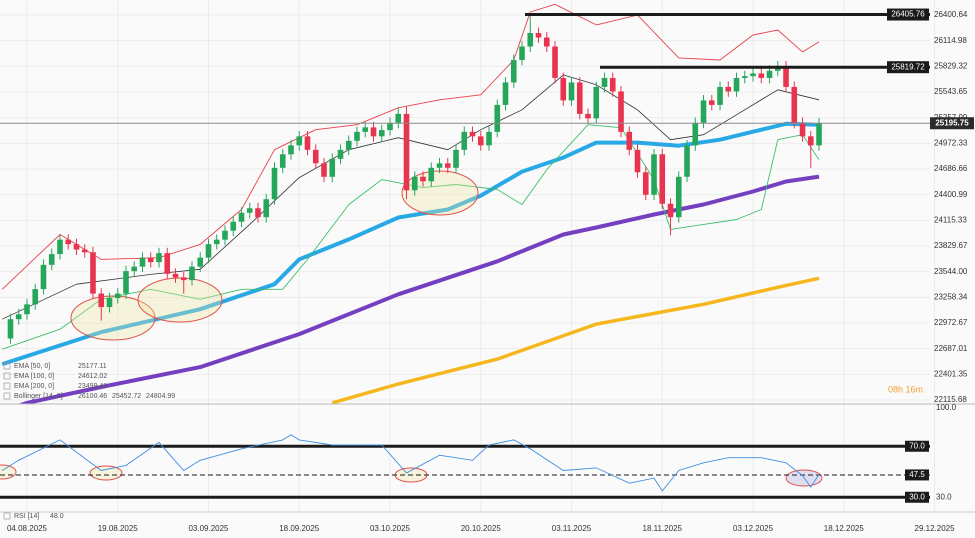 The height and width of the screenshot is (538, 975). I want to click on legend-label: EMA [50, 0], so click(32, 366).